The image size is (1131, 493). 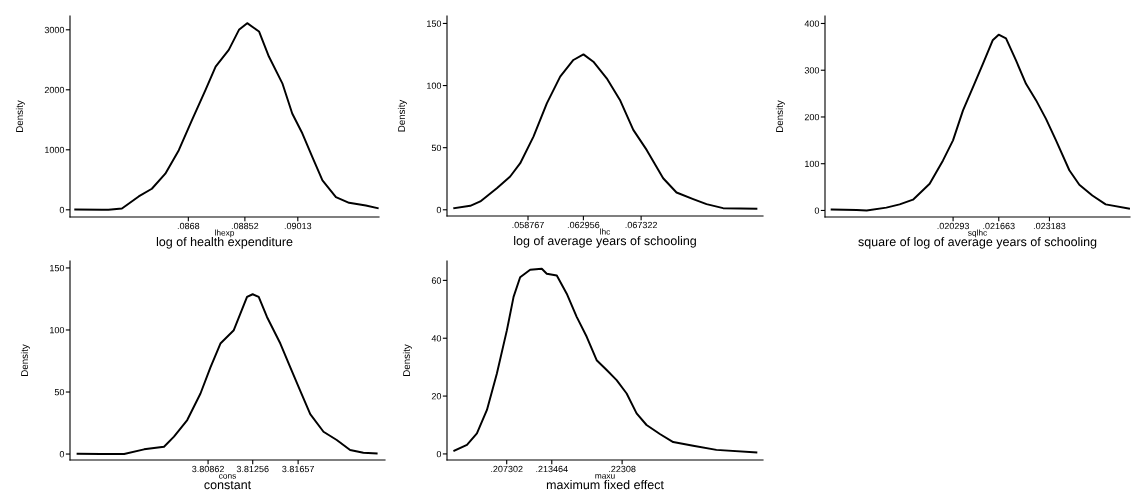 What do you see at coordinates (812, 70) in the screenshot?
I see `y-tick-label: 300` at bounding box center [812, 70].